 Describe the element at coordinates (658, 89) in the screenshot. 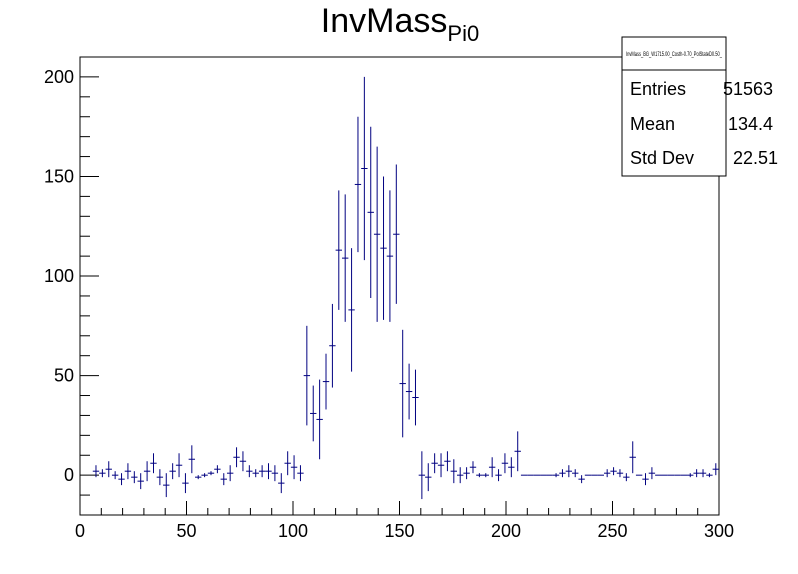

I see `stats-entries-label: Entries` at that location.